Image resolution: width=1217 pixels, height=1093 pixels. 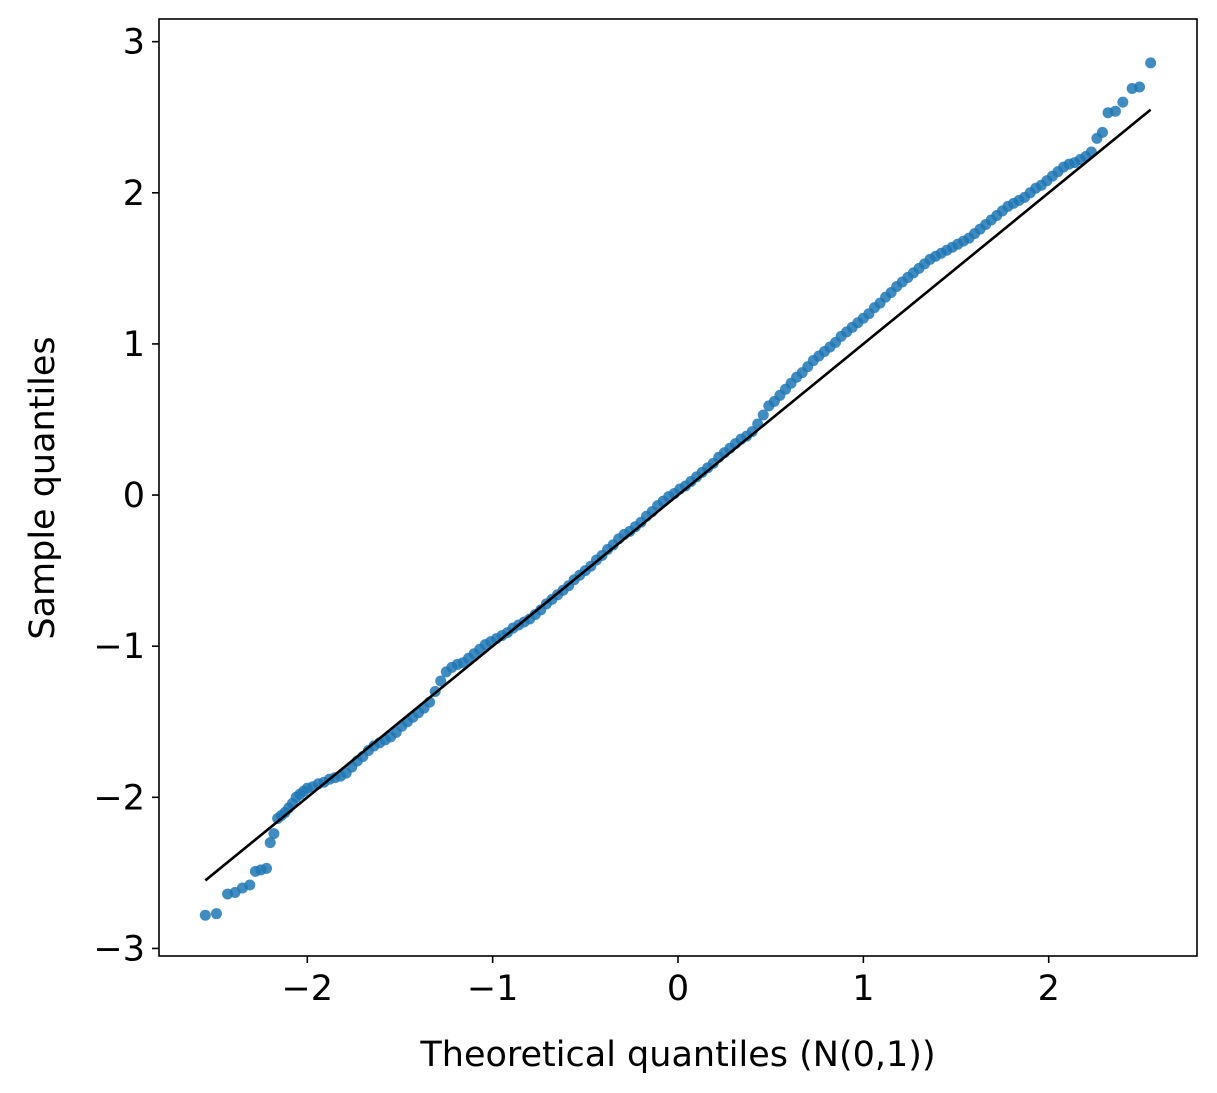 I want to click on y-tick-label: 1, so click(x=134, y=345).